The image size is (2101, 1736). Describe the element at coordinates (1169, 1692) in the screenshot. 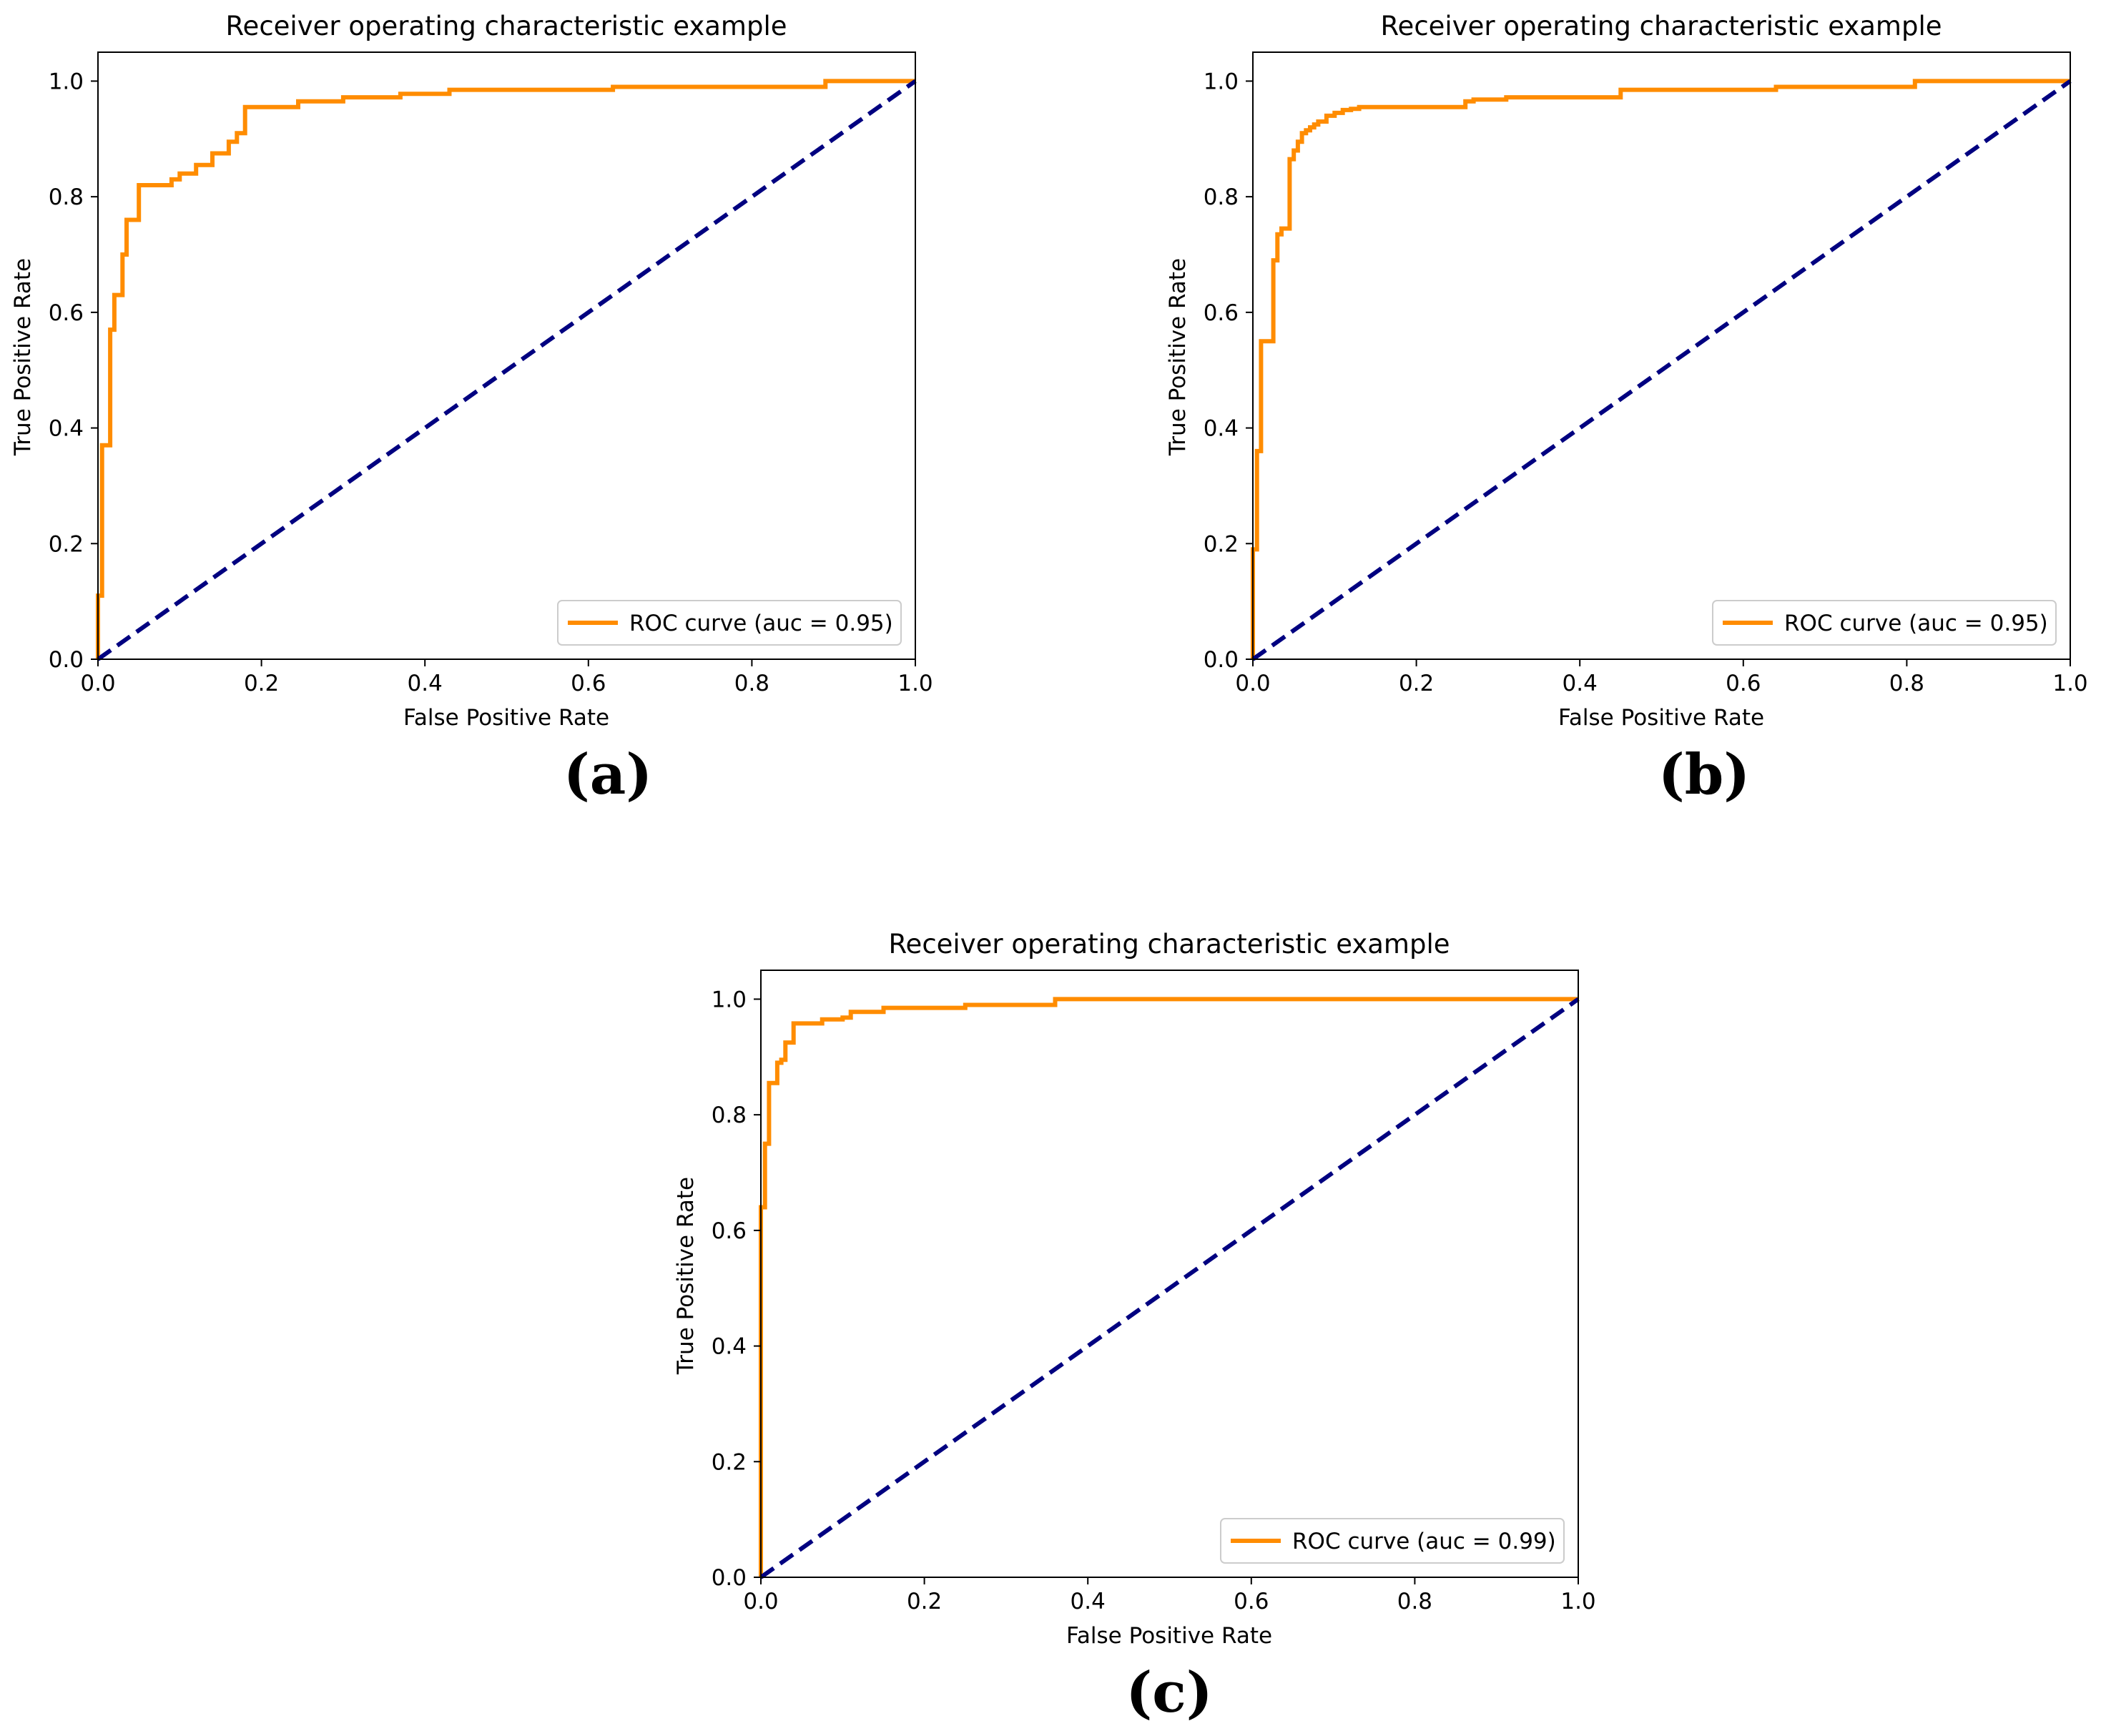

I see `panel-label: (c)` at that location.